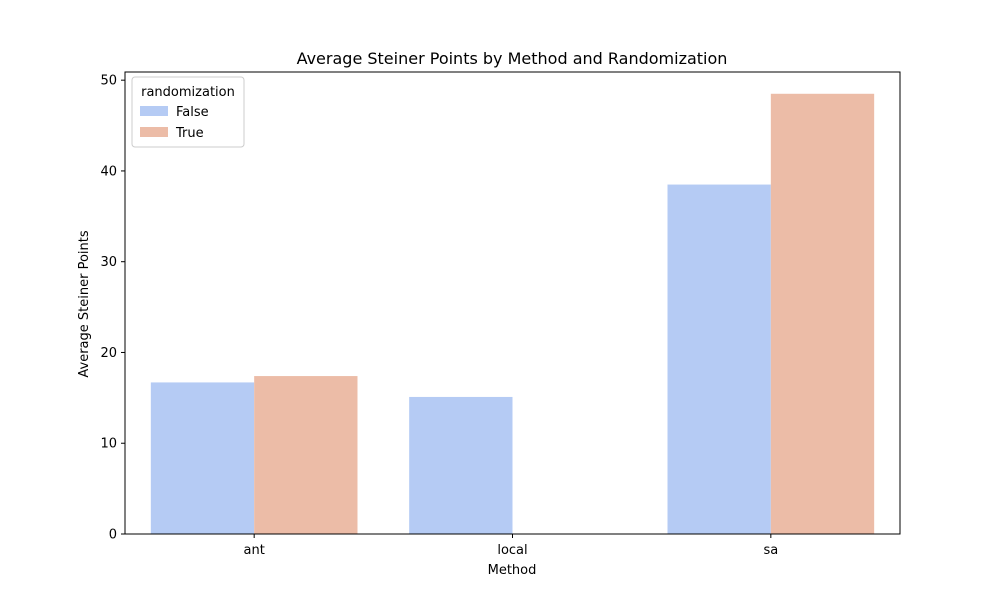 This screenshot has height=600, width=1000. I want to click on bar-ant-true, so click(306, 455).